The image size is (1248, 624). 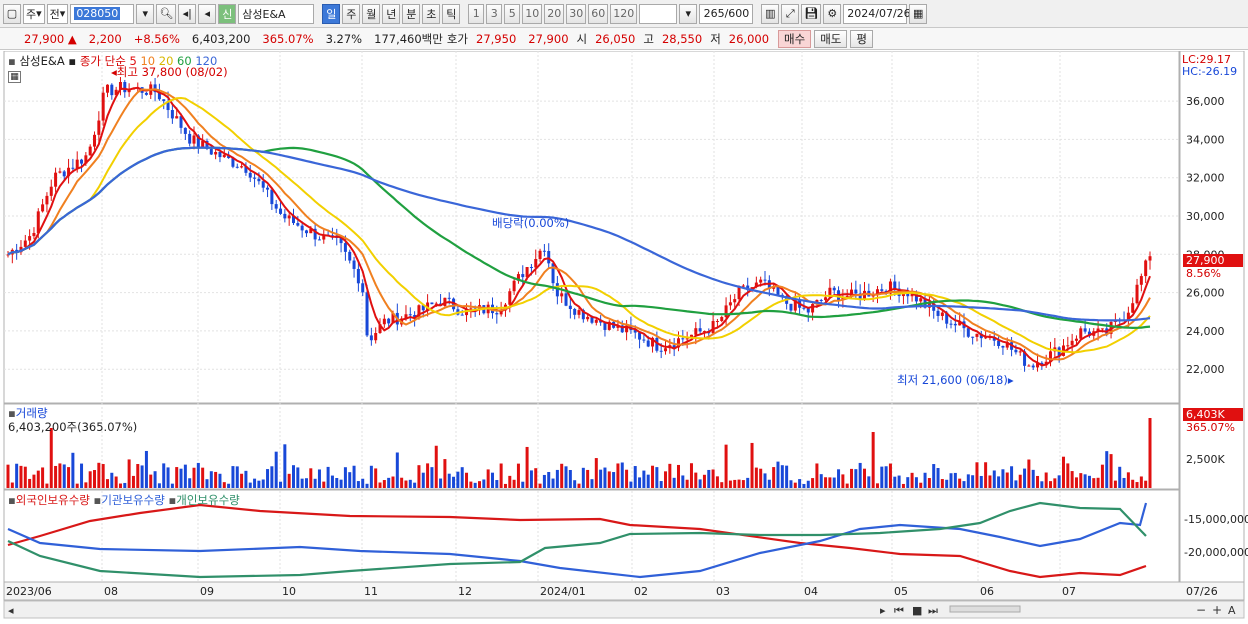 I want to click on calculator-icon: ▦, so click(x=14, y=77).